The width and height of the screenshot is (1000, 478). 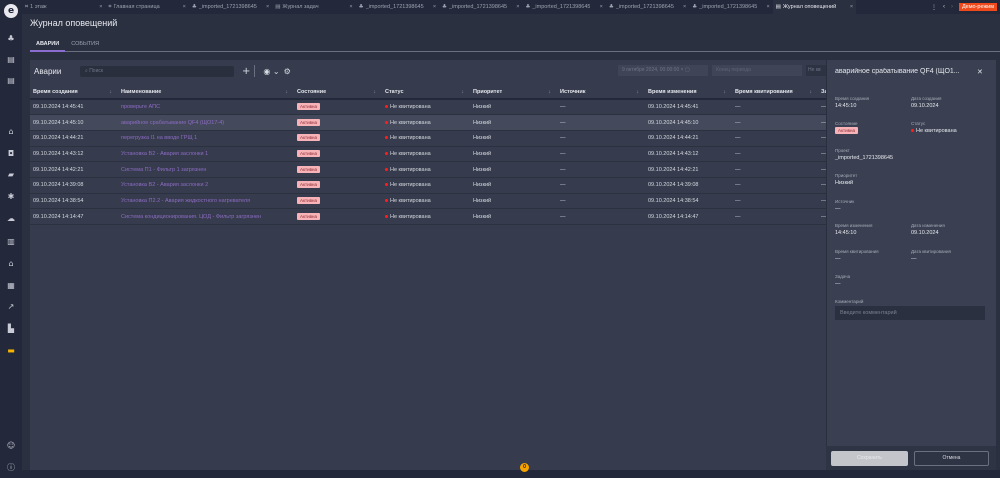 I want to click on user-icon: ☺, so click(x=11, y=445).